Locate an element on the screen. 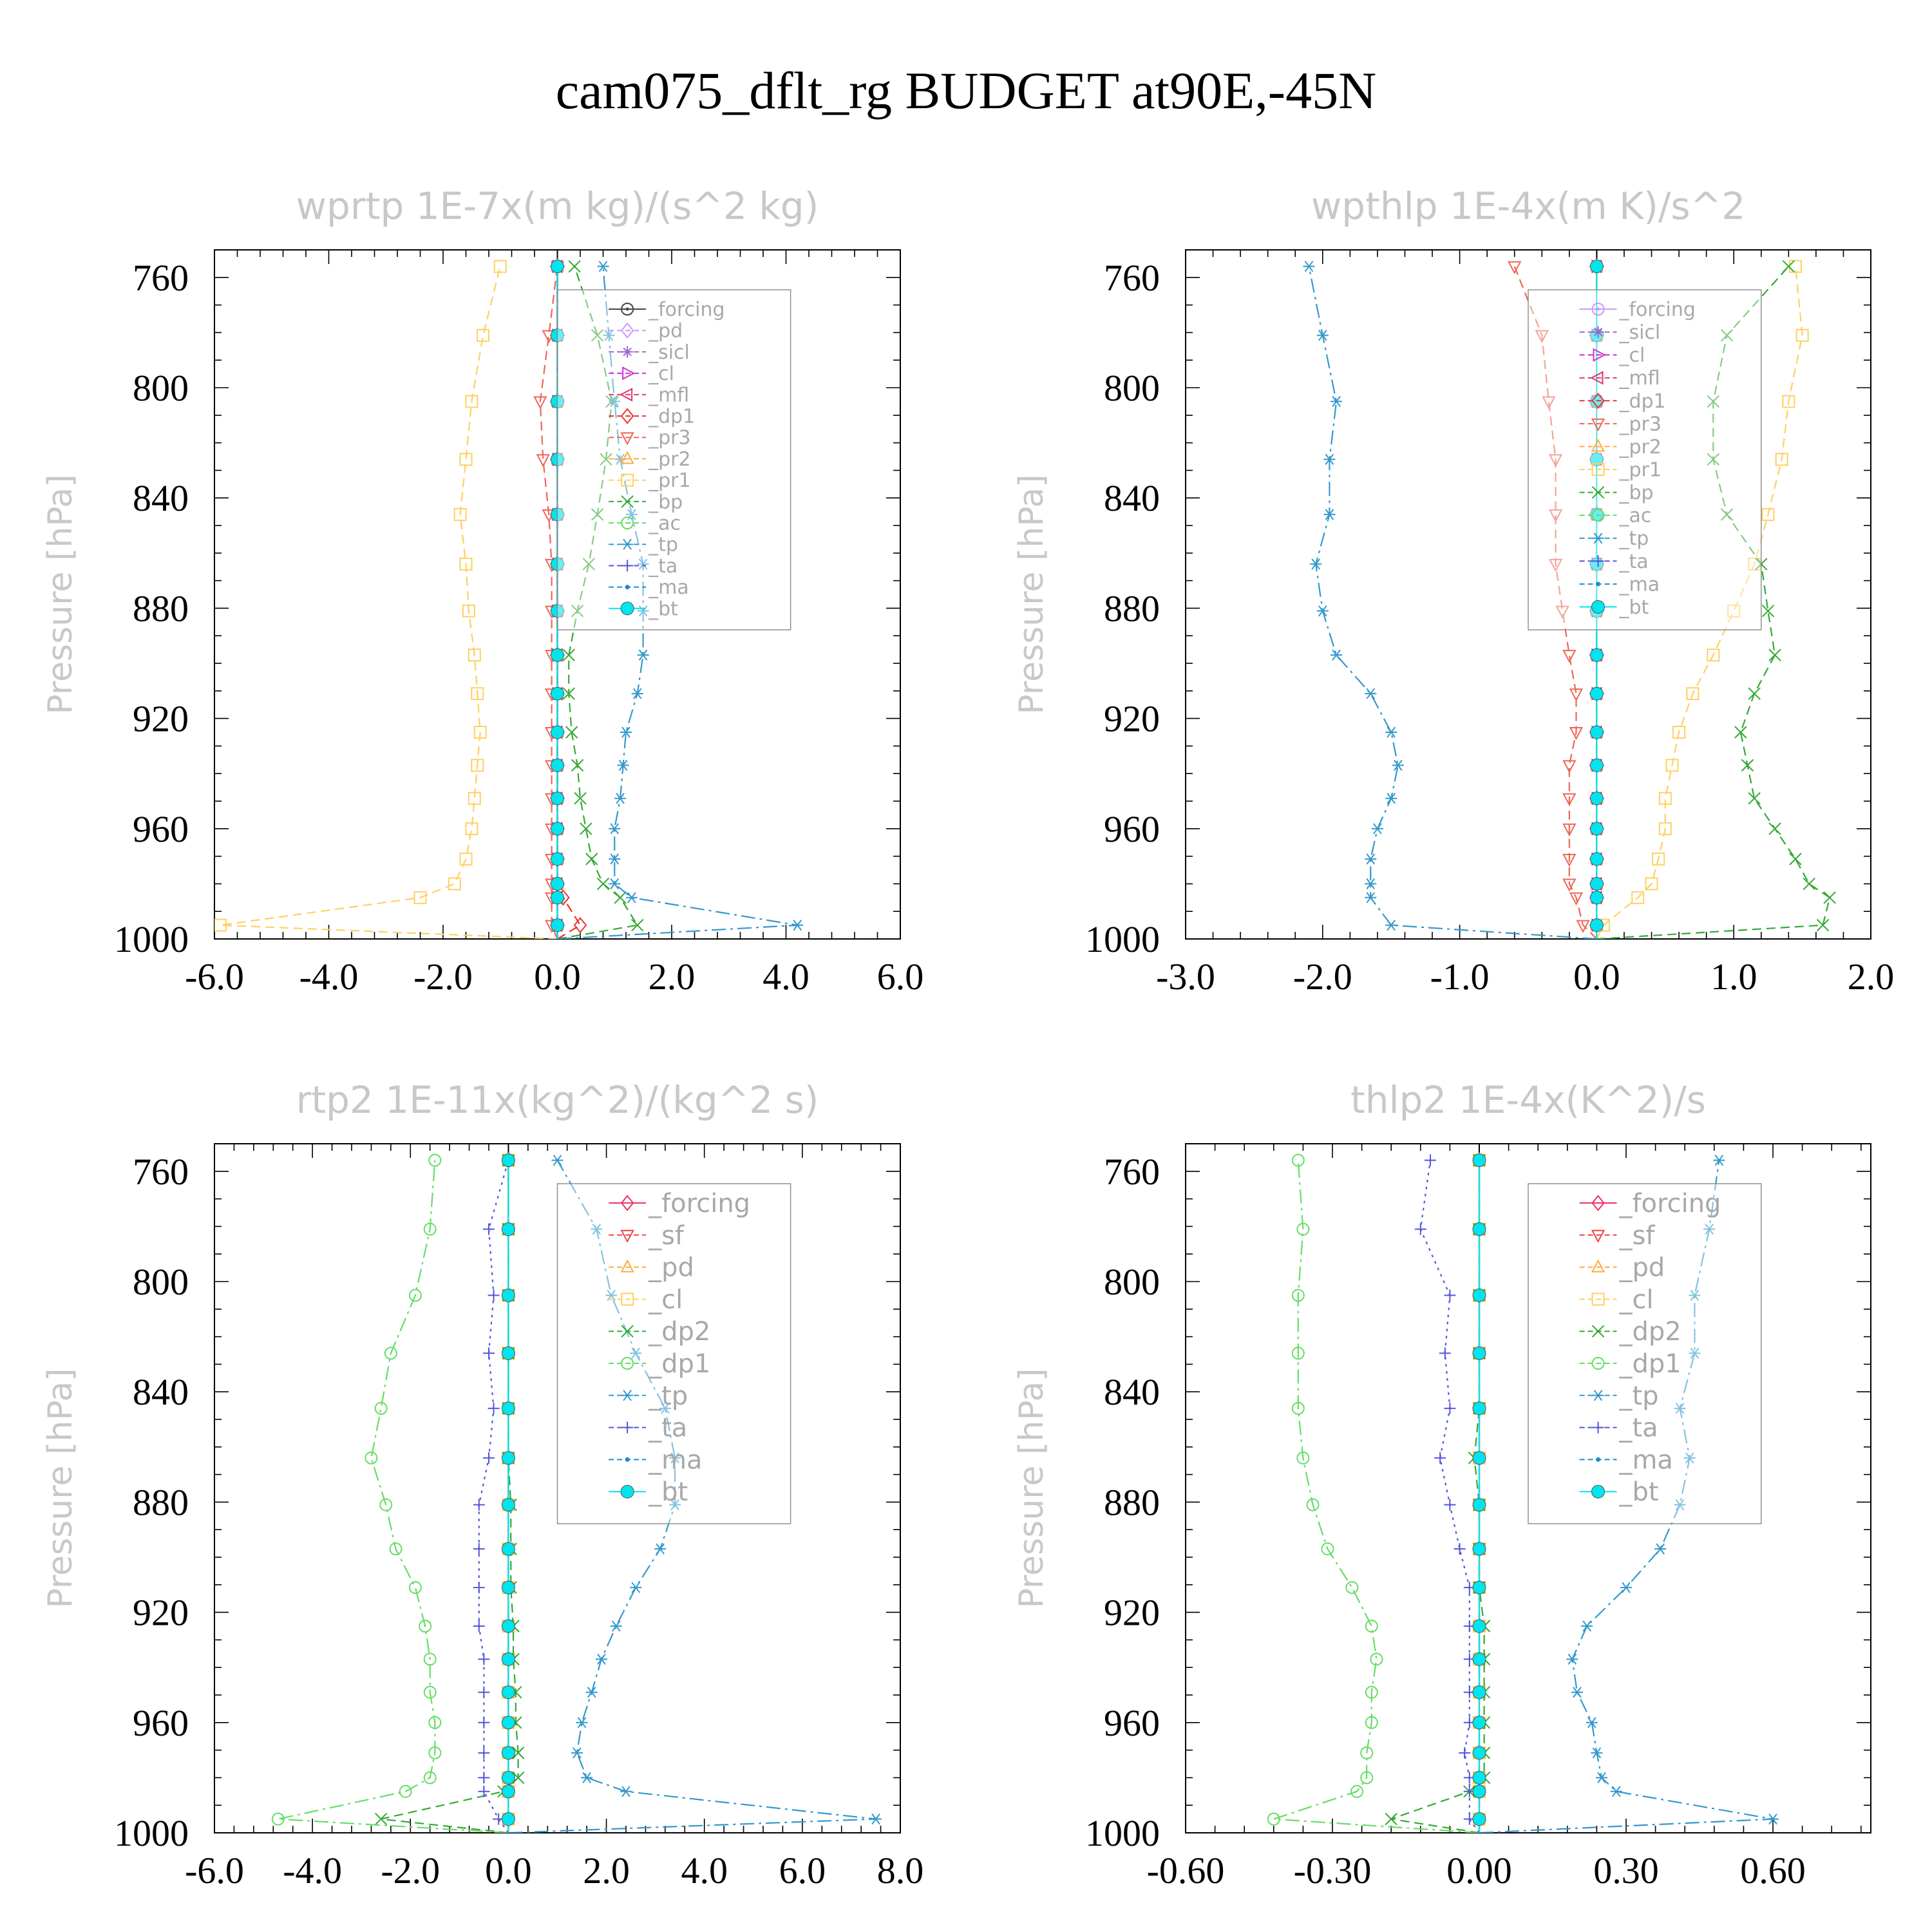 This screenshot has width=1932, height=1932. panel-1-legend-item-pr2-label: _pr2 is located at coordinates (669, 460).